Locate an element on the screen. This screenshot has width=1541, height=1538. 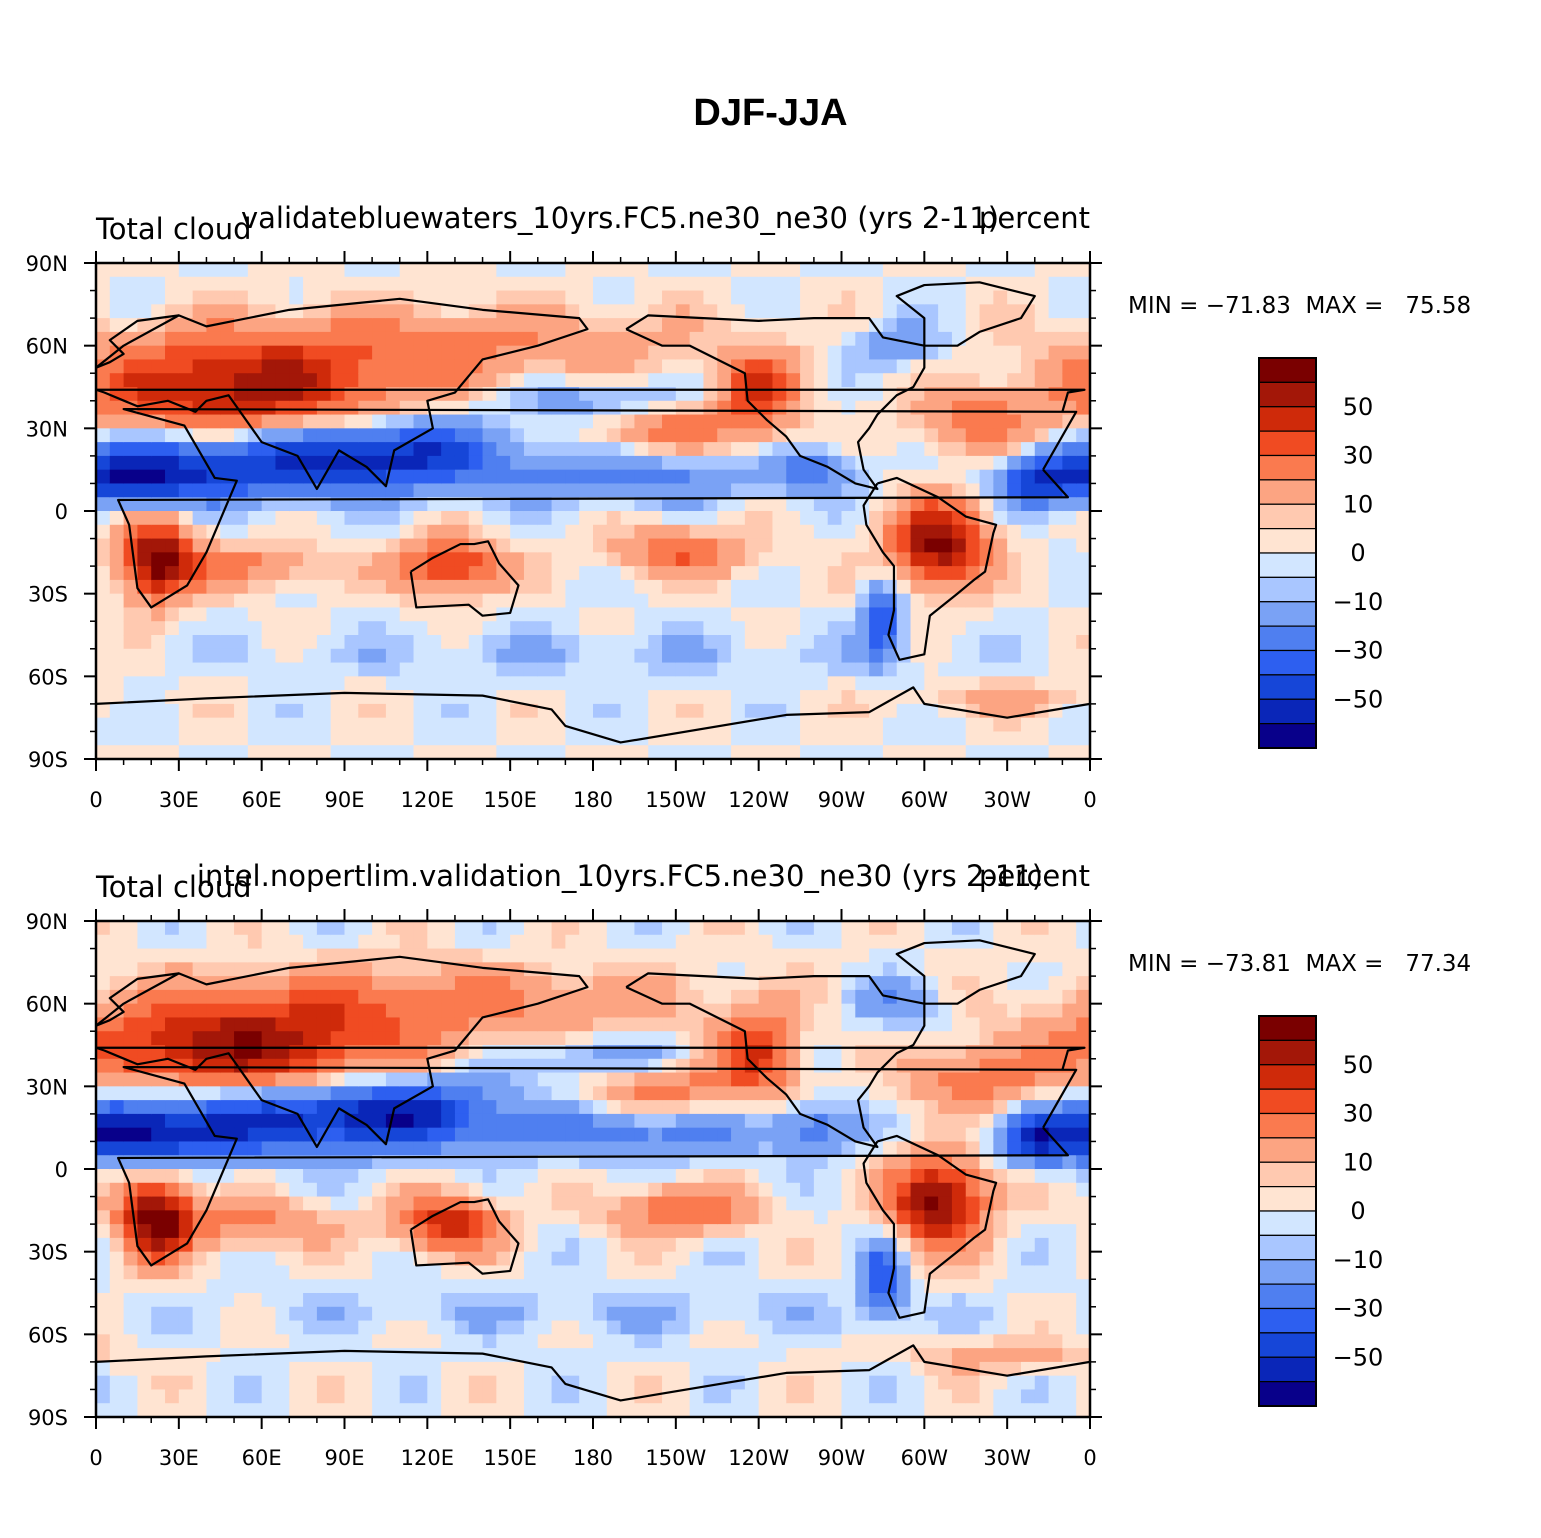
page-title: DJF-JJA is located at coordinates (770, 113).